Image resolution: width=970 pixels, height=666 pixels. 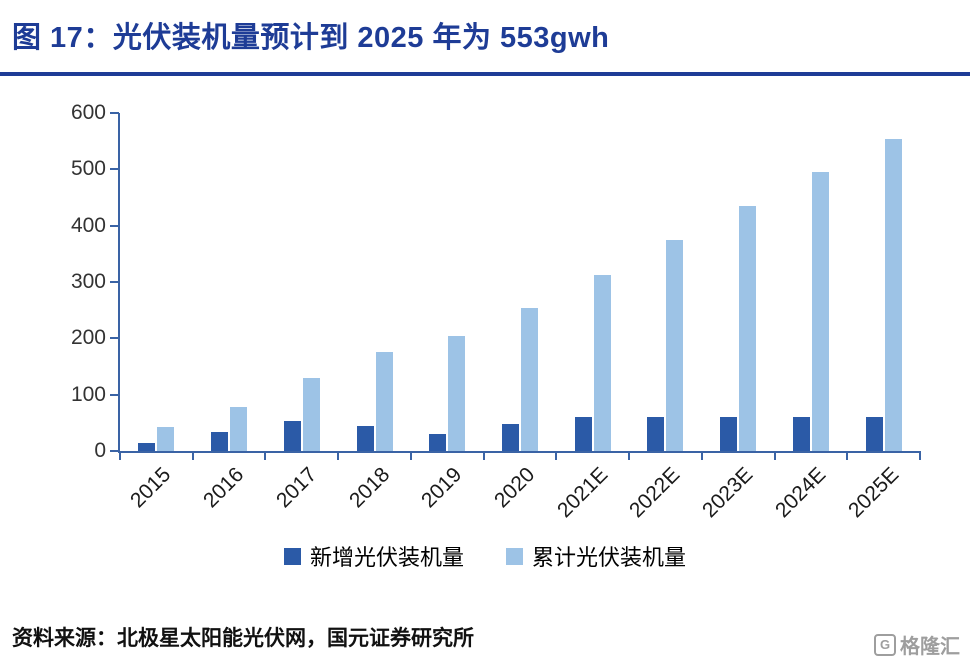 I want to click on x-axis-label: 2015, so click(x=151, y=488).